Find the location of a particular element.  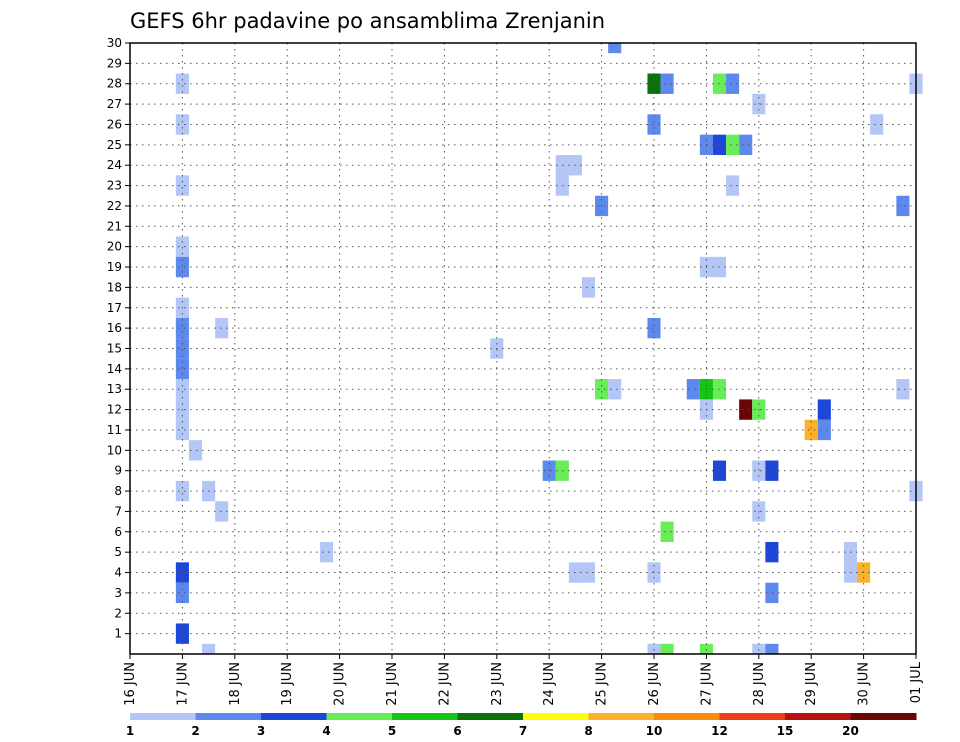

colorbar-label: 7 is located at coordinates (523, 731).